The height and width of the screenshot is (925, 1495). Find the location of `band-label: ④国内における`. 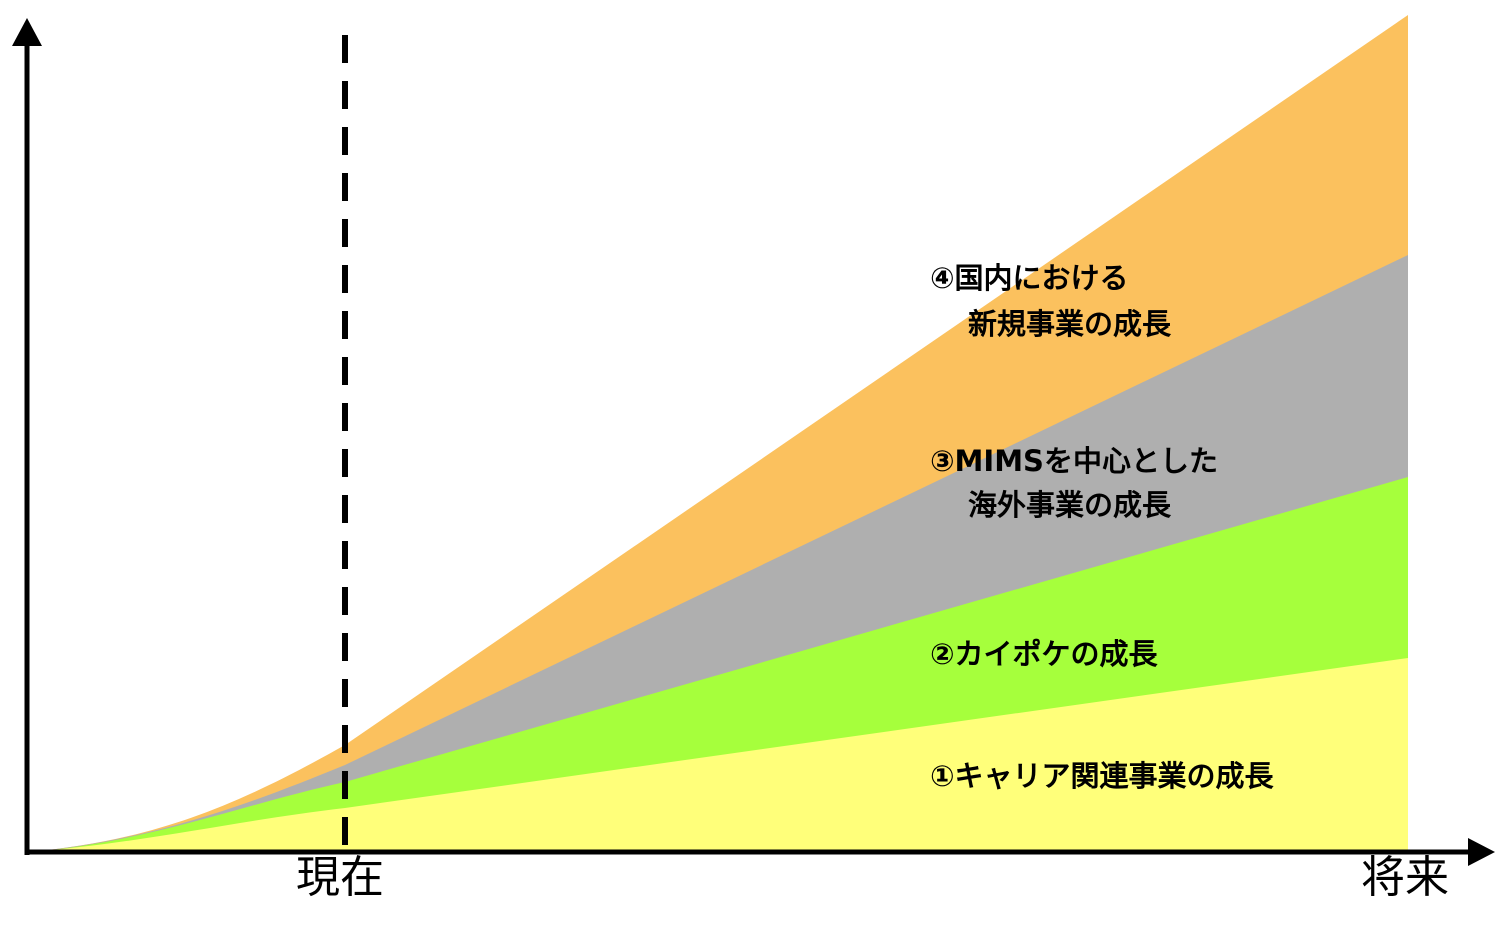

band-label: ④国内における is located at coordinates (1029, 278).